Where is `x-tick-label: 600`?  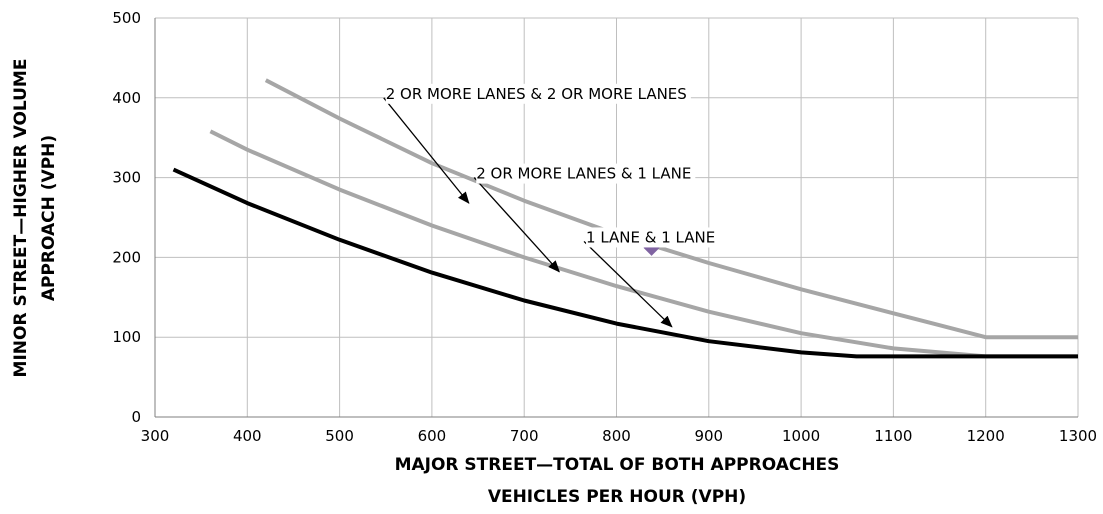
x-tick-label: 600 is located at coordinates (432, 436).